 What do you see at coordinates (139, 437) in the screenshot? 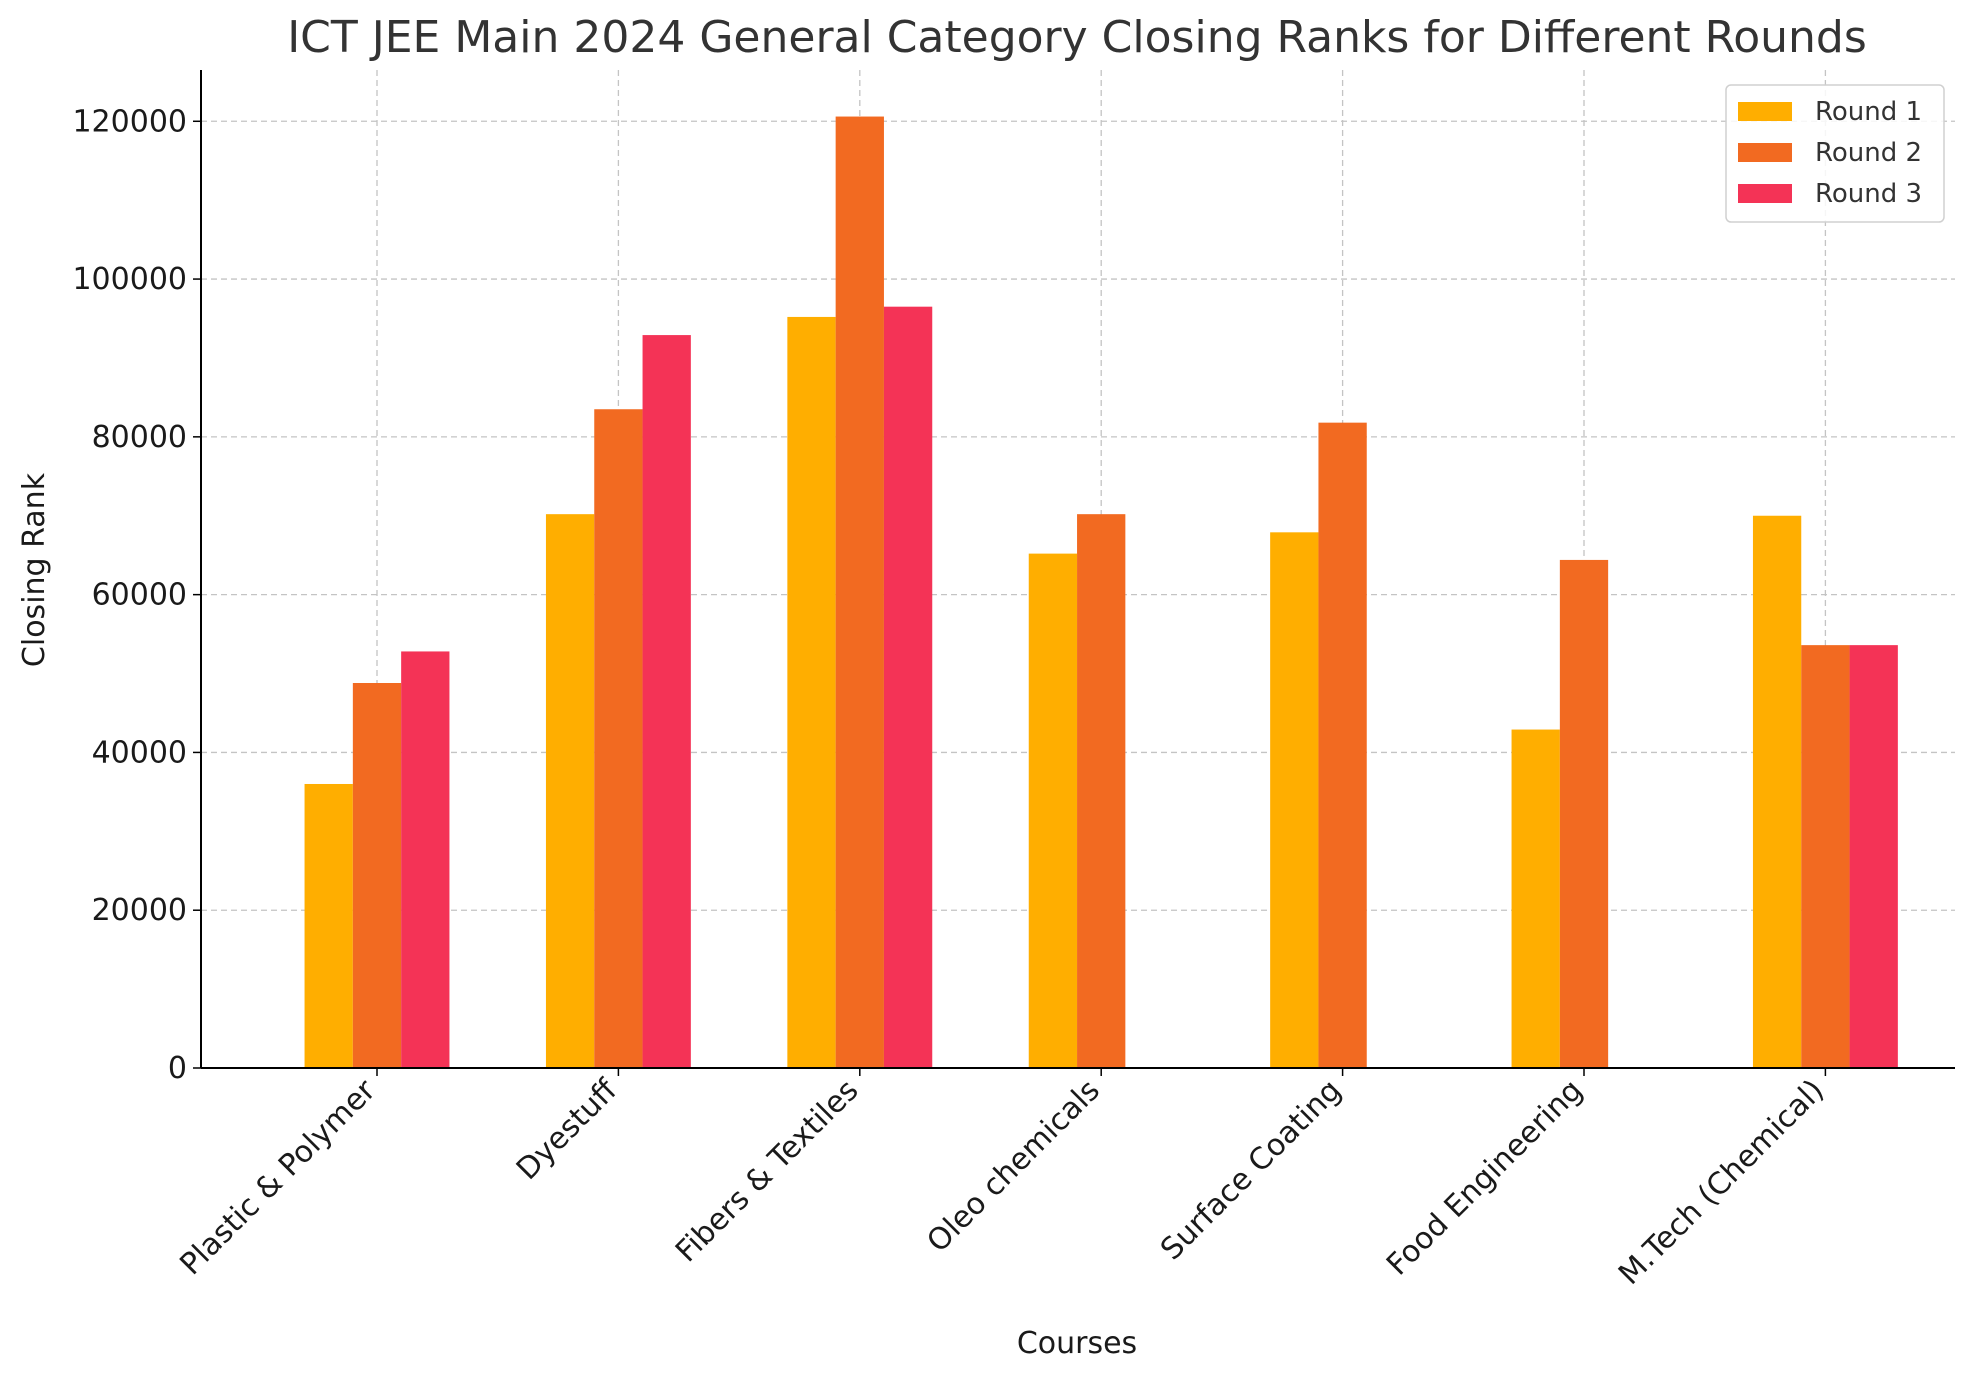
I see `y-tick-label: 80000` at bounding box center [139, 437].